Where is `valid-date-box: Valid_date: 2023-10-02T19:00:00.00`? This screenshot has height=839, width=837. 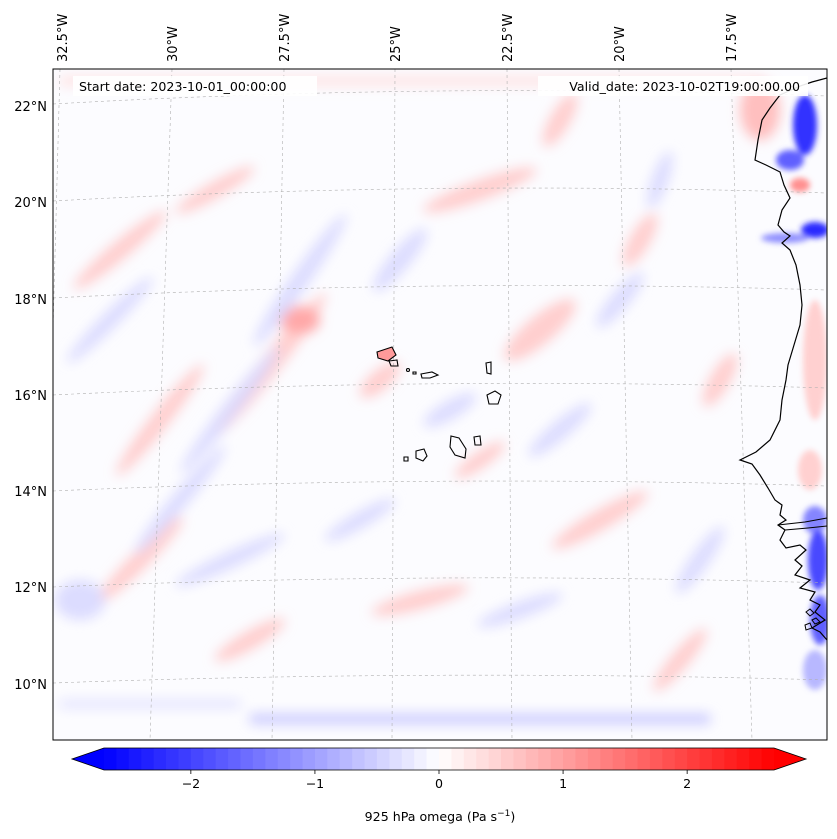
valid-date-box: Valid_date: 2023-10-02T19:00:00.00 is located at coordinates (673, 86).